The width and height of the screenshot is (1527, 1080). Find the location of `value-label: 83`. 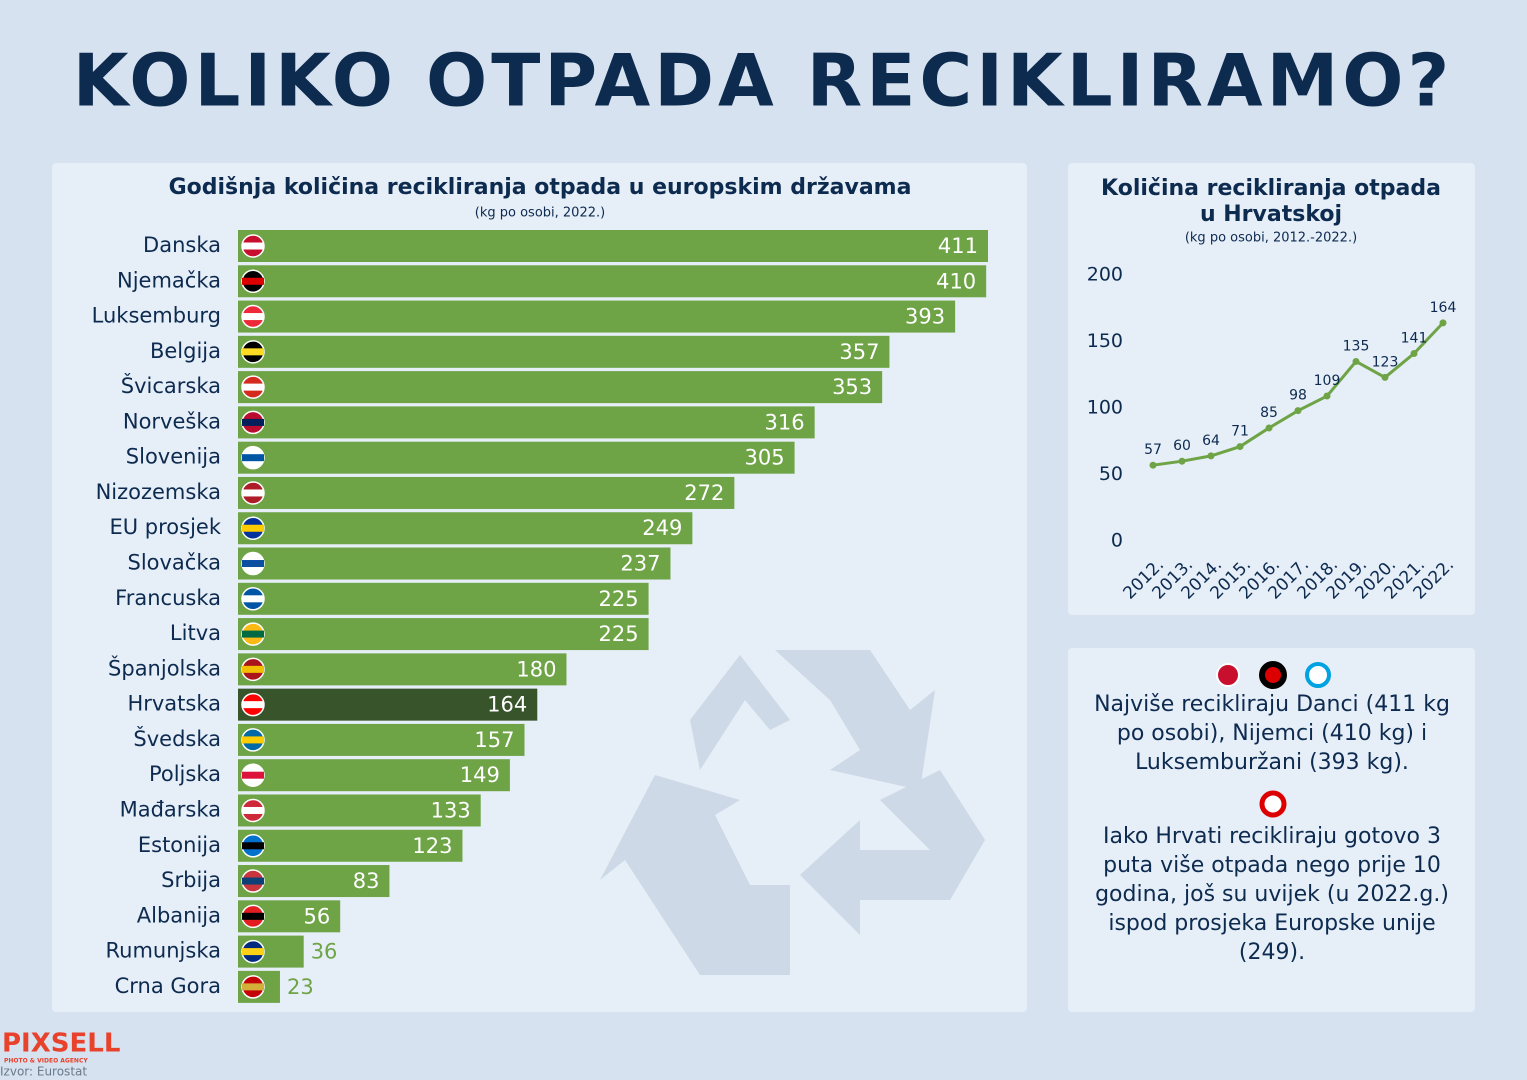

value-label: 83 is located at coordinates (366, 881).